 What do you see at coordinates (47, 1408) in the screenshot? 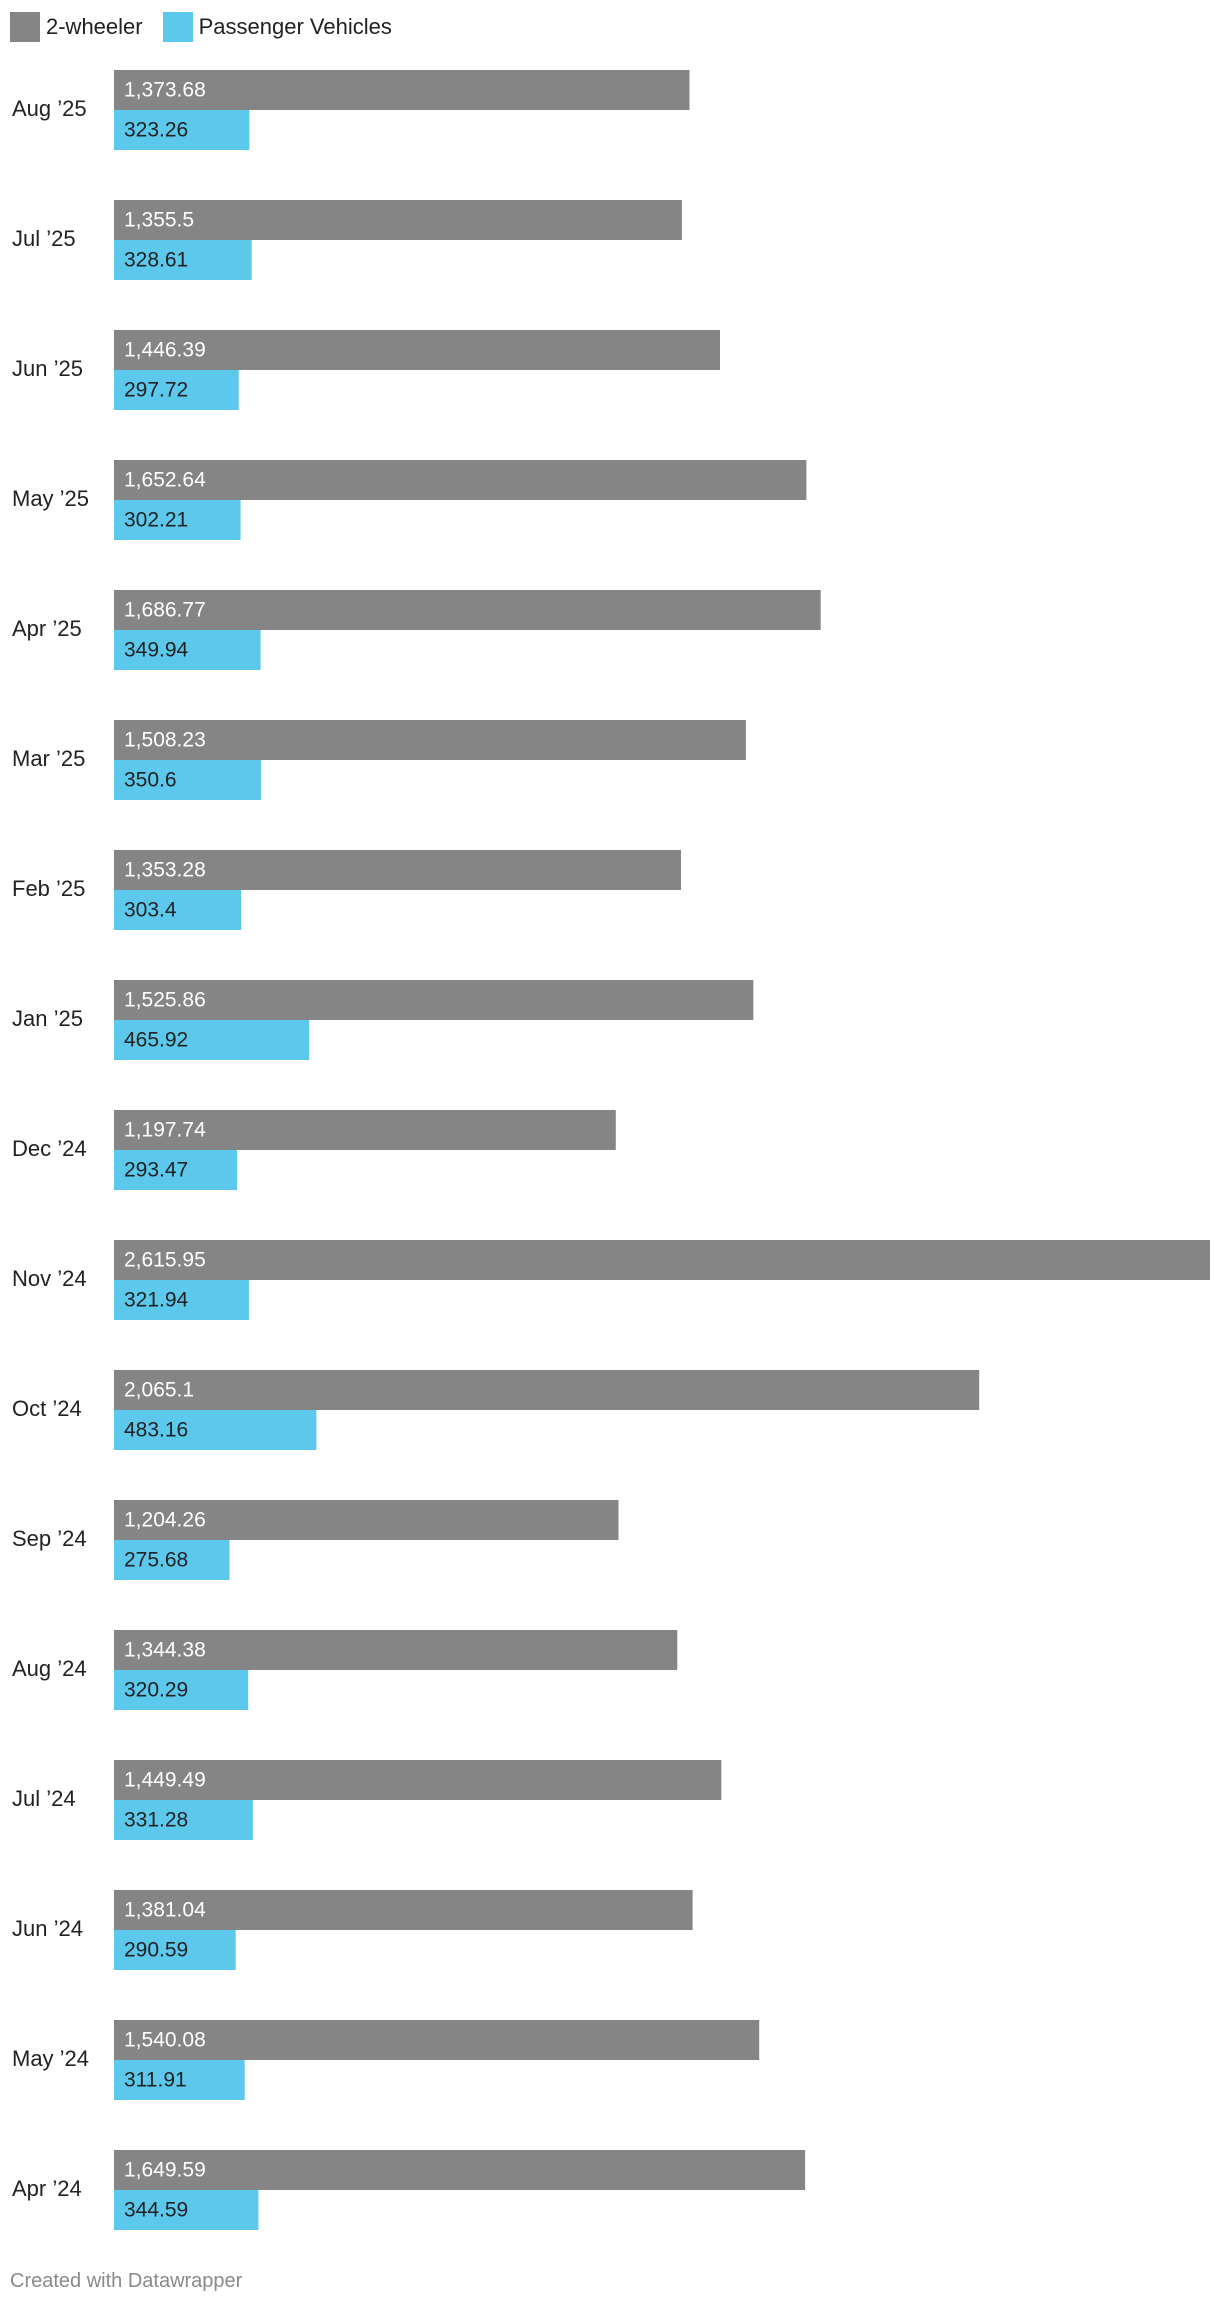
I see `category-label-oct-24: Oct ’24` at bounding box center [47, 1408].